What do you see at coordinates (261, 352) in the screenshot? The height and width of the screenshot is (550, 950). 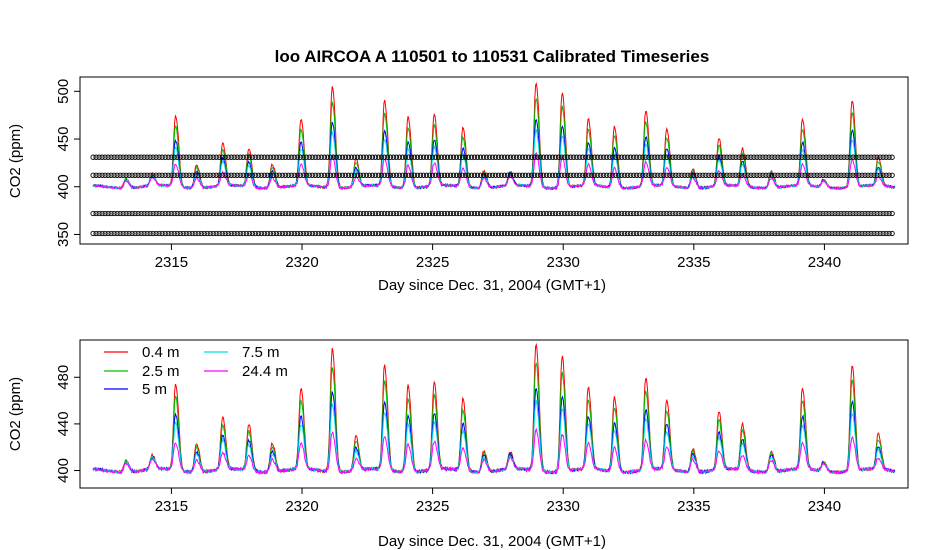 I see `legend-label-7-5m: 7.5 m` at bounding box center [261, 352].